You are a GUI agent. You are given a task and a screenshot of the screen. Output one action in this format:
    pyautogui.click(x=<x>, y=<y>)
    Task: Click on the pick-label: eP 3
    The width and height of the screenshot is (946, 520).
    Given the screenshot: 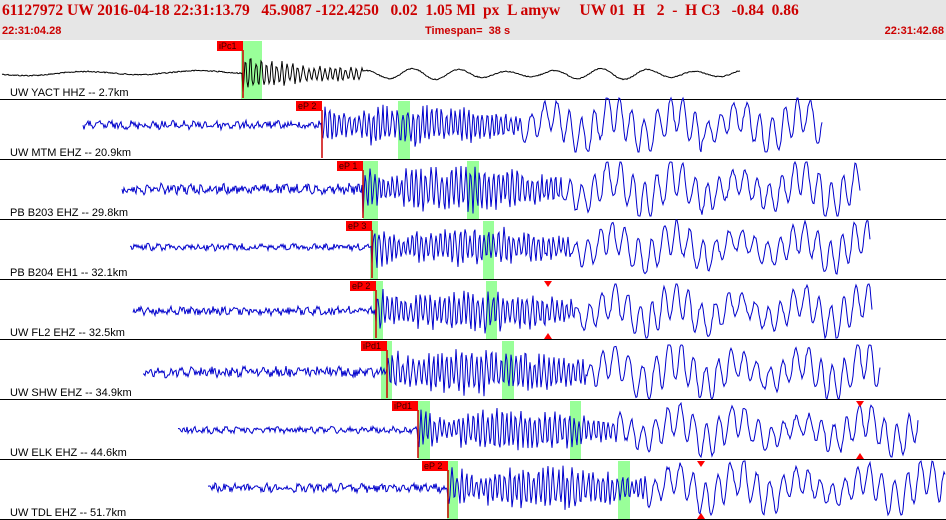 What is the action you would take?
    pyautogui.click(x=357, y=226)
    